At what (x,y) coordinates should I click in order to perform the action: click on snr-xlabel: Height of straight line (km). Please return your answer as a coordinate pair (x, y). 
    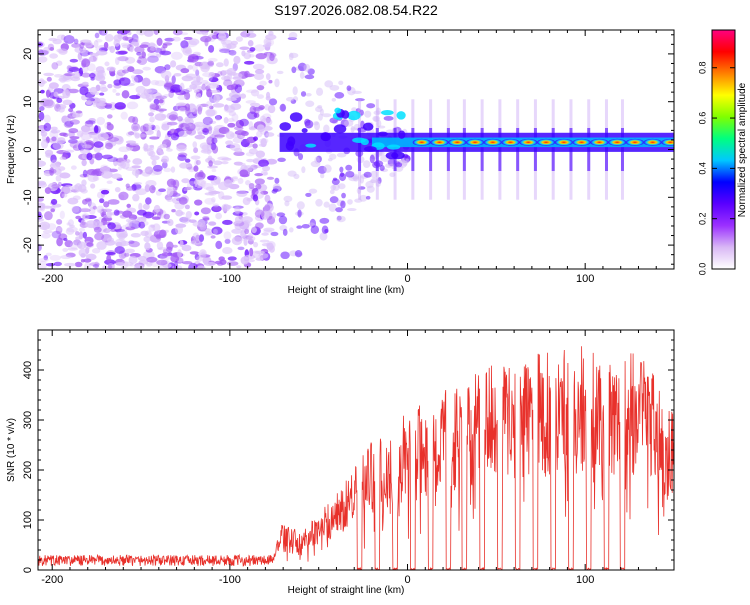
    Looking at the image, I should click on (346, 590).